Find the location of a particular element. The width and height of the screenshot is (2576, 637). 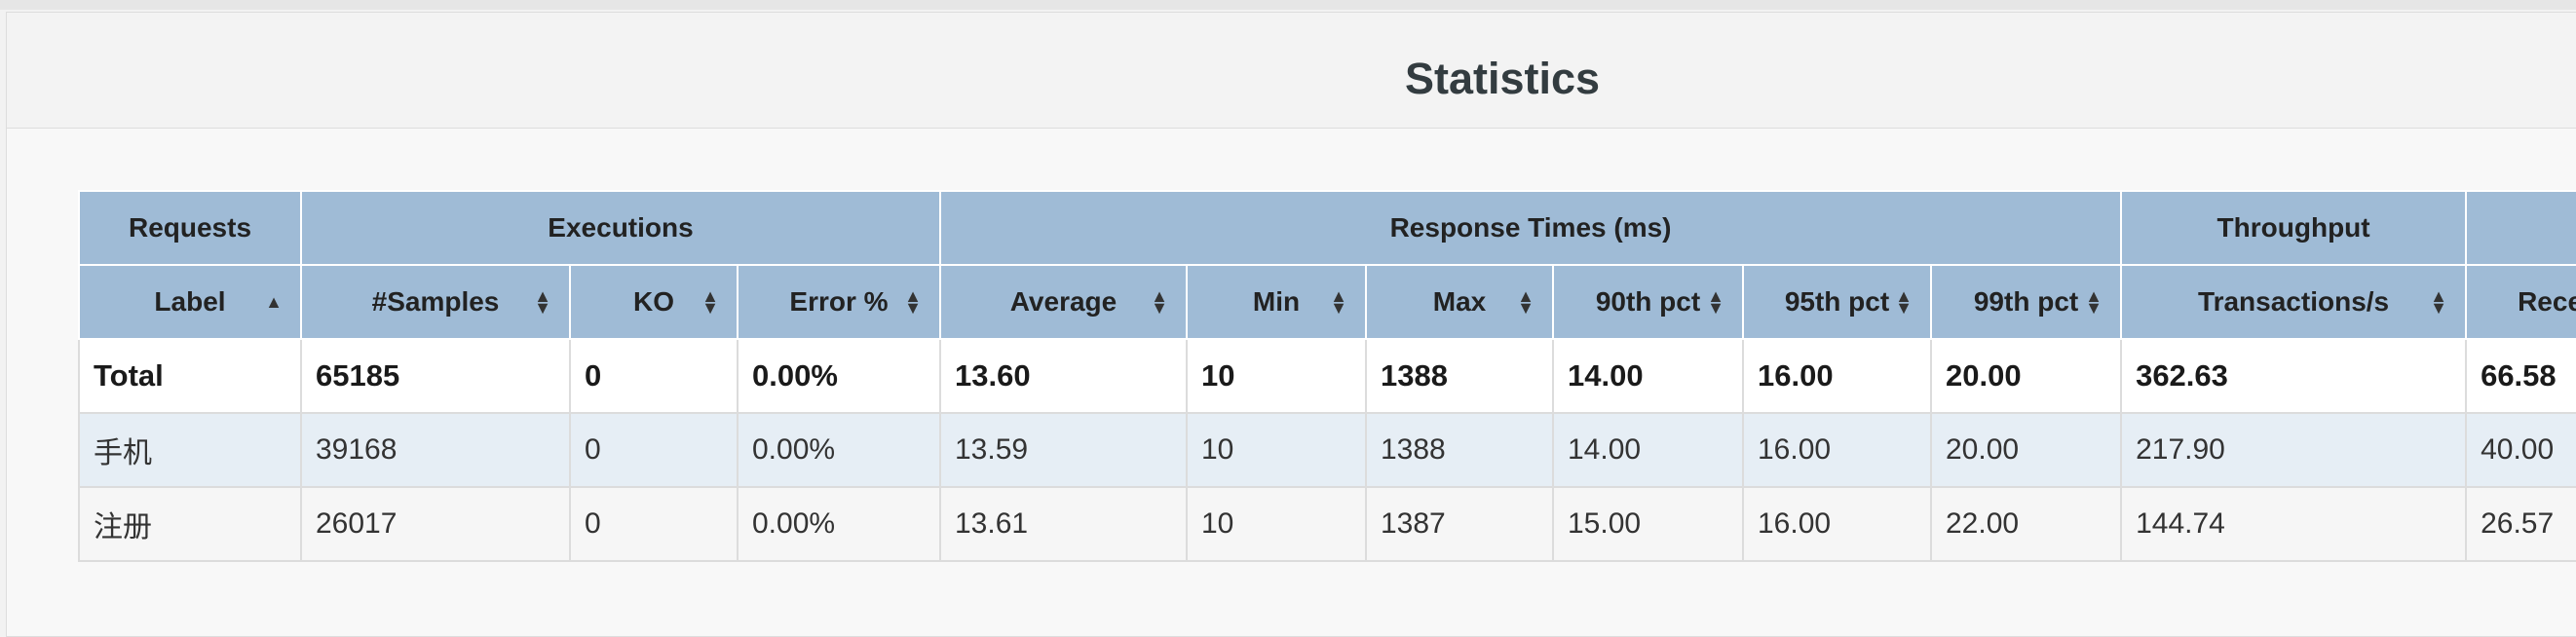

sort-ascending-icon: ▲ is located at coordinates (274, 302).